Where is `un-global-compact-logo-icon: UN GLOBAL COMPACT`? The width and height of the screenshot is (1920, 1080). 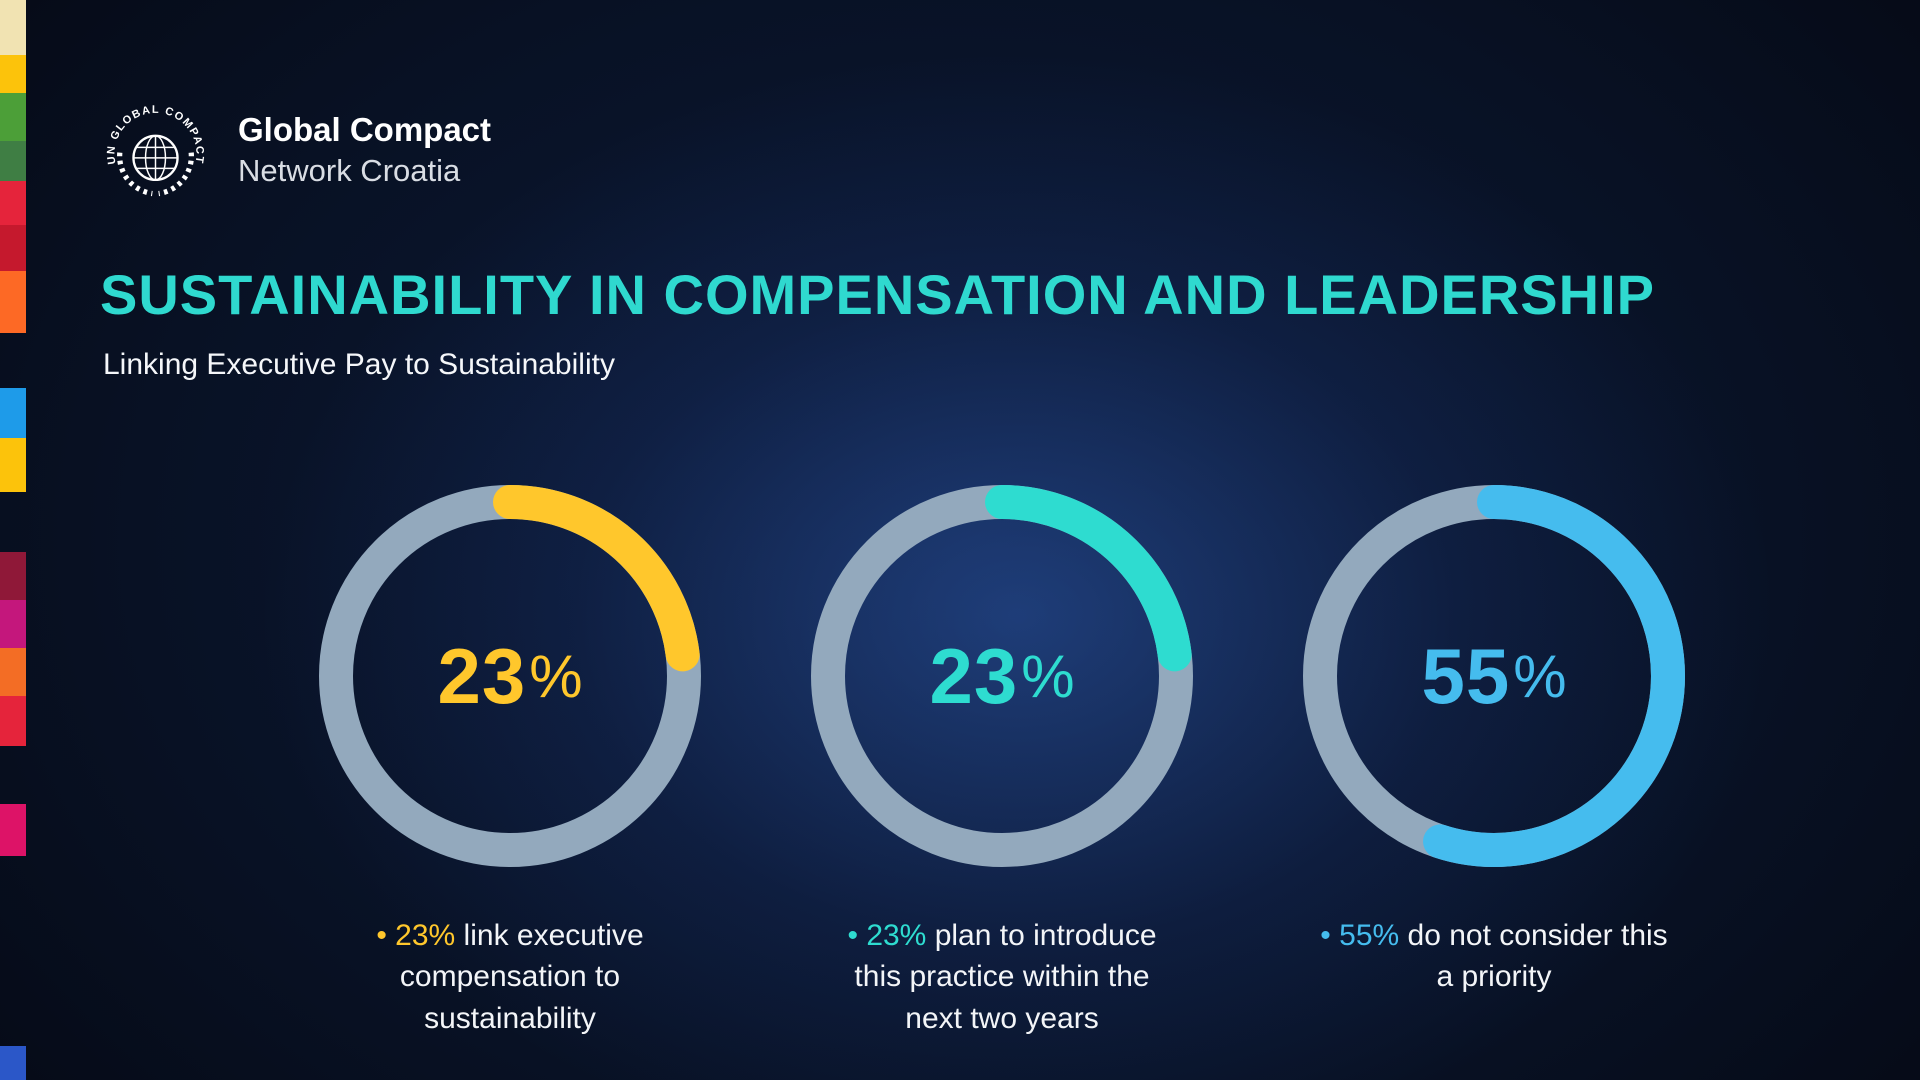 un-global-compact-logo-icon: UN GLOBAL COMPACT is located at coordinates (154, 150).